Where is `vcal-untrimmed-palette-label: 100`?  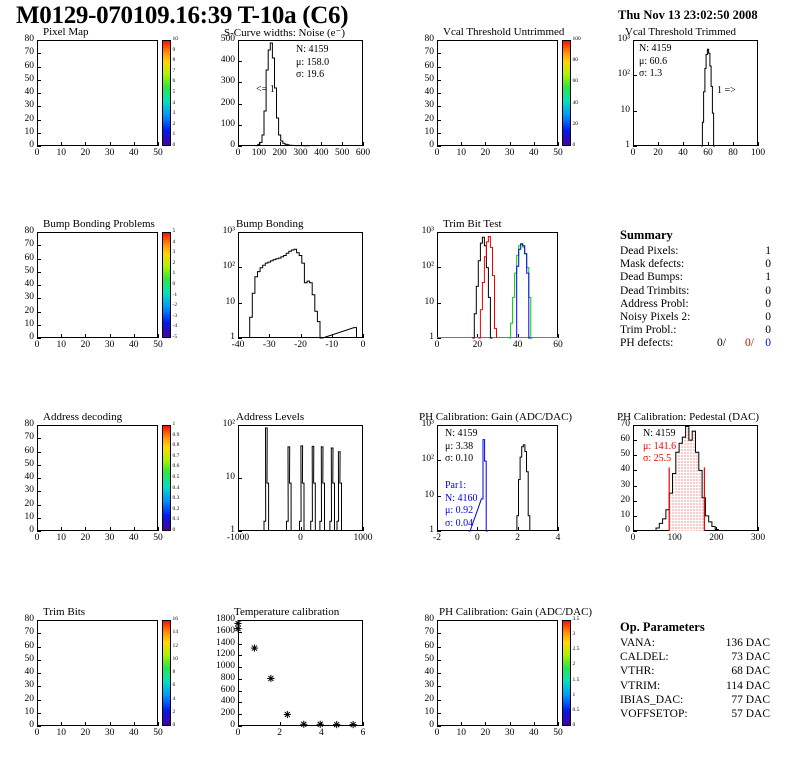 vcal-untrimmed-palette-label: 100 is located at coordinates (576, 39).